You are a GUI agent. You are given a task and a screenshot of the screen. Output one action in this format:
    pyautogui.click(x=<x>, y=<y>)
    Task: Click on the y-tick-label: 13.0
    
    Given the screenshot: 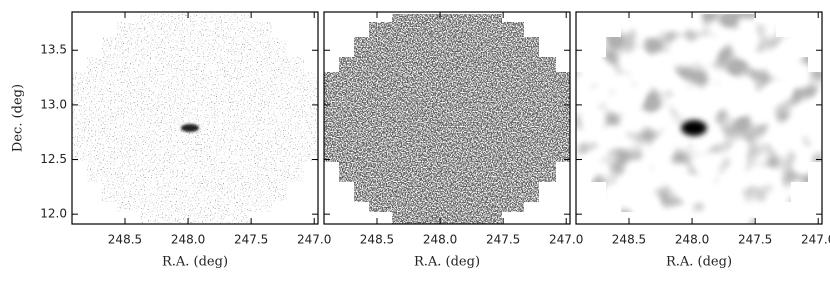 What is the action you would take?
    pyautogui.click(x=53, y=104)
    